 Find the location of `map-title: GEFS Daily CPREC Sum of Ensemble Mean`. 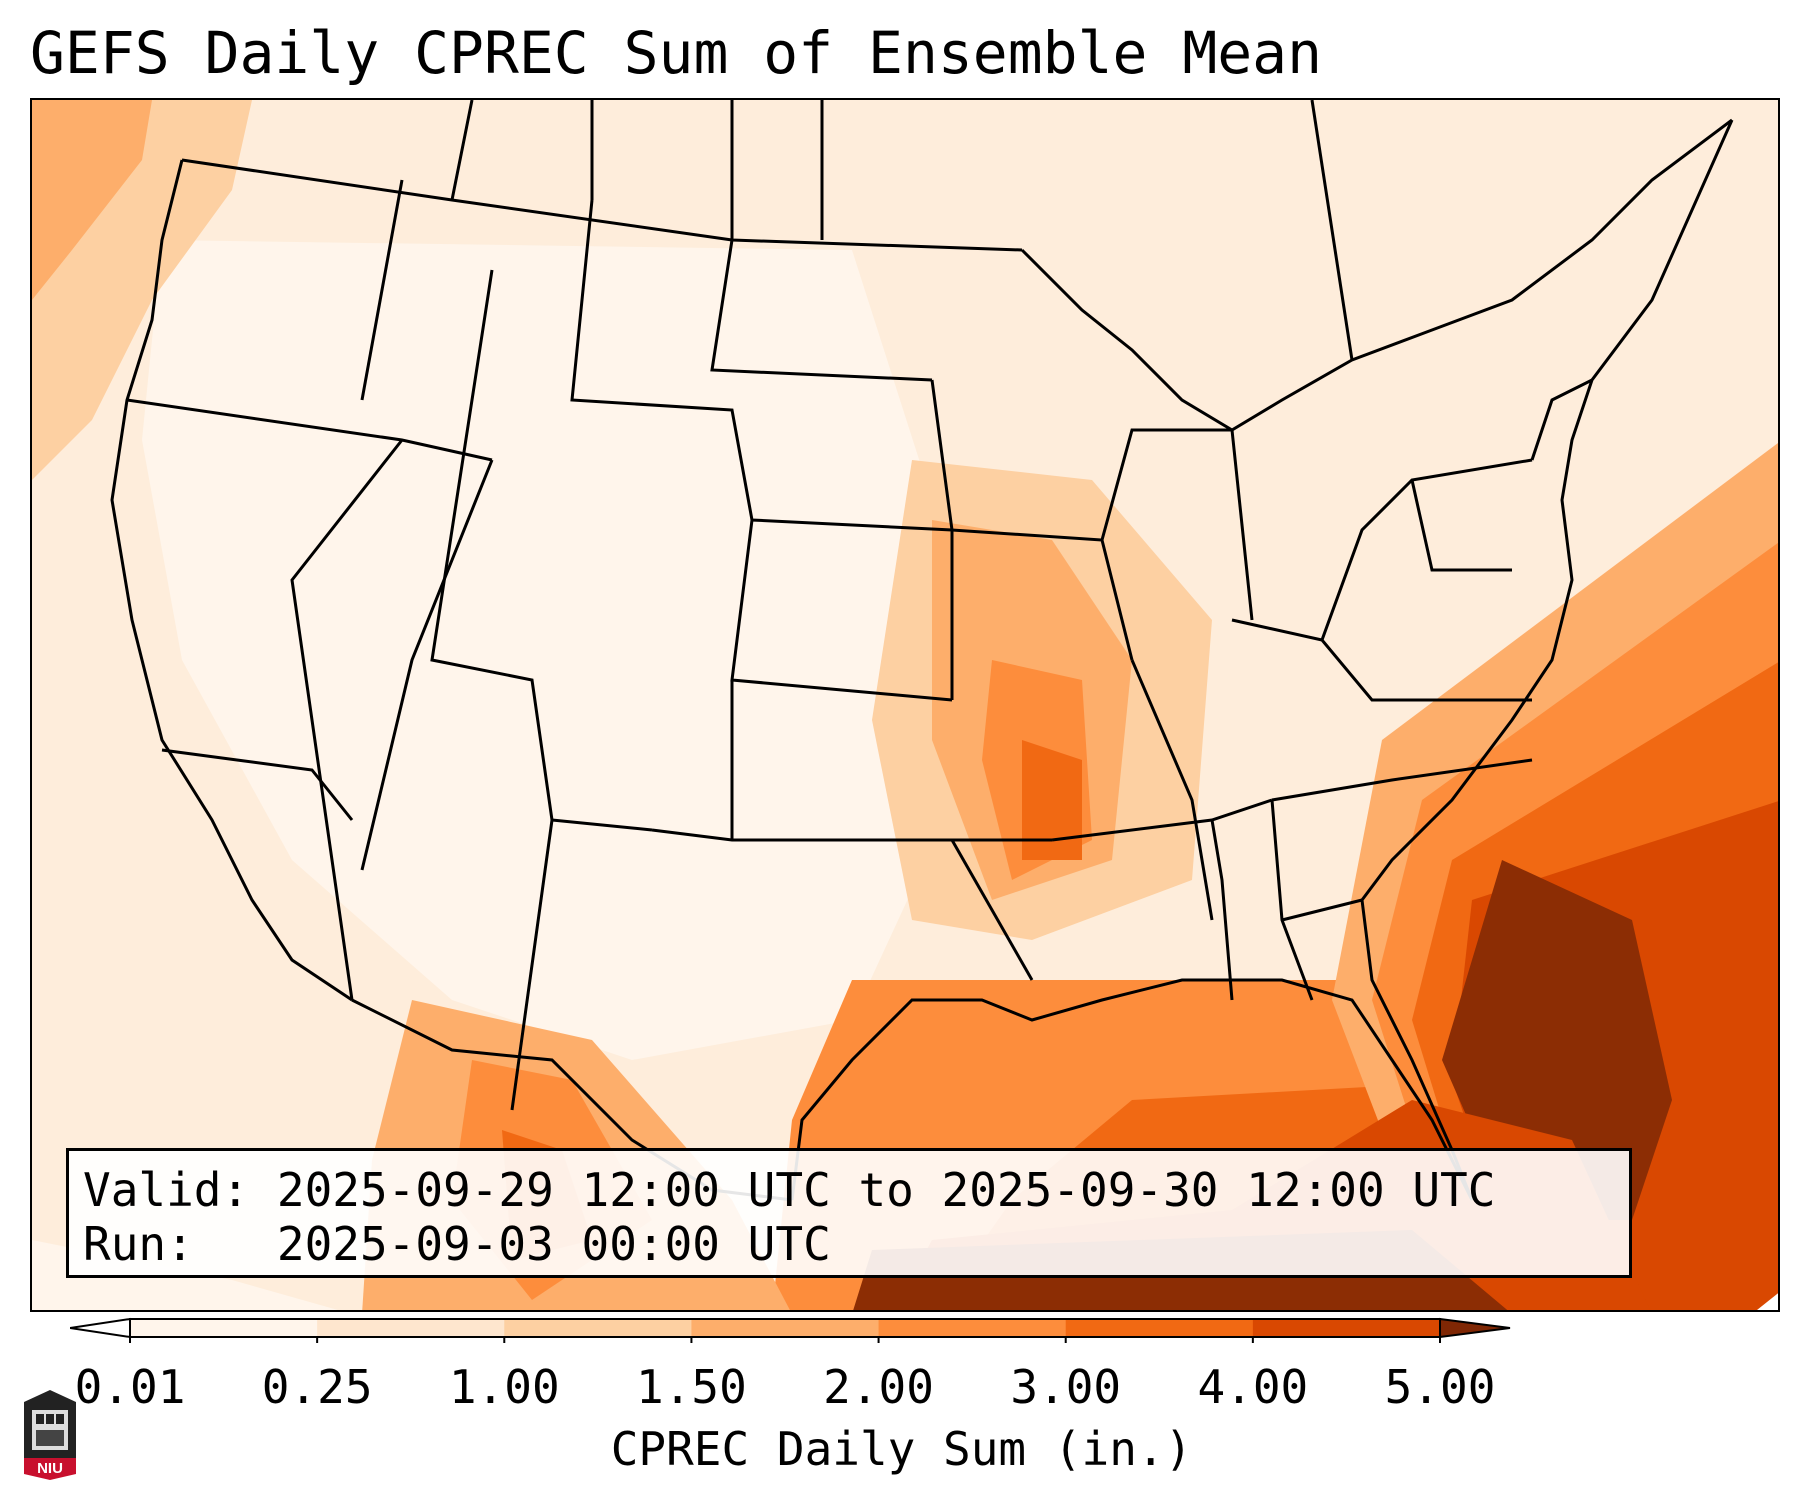

map-title: GEFS Daily CPREC Sum of Ensemble Mean is located at coordinates (676, 53).